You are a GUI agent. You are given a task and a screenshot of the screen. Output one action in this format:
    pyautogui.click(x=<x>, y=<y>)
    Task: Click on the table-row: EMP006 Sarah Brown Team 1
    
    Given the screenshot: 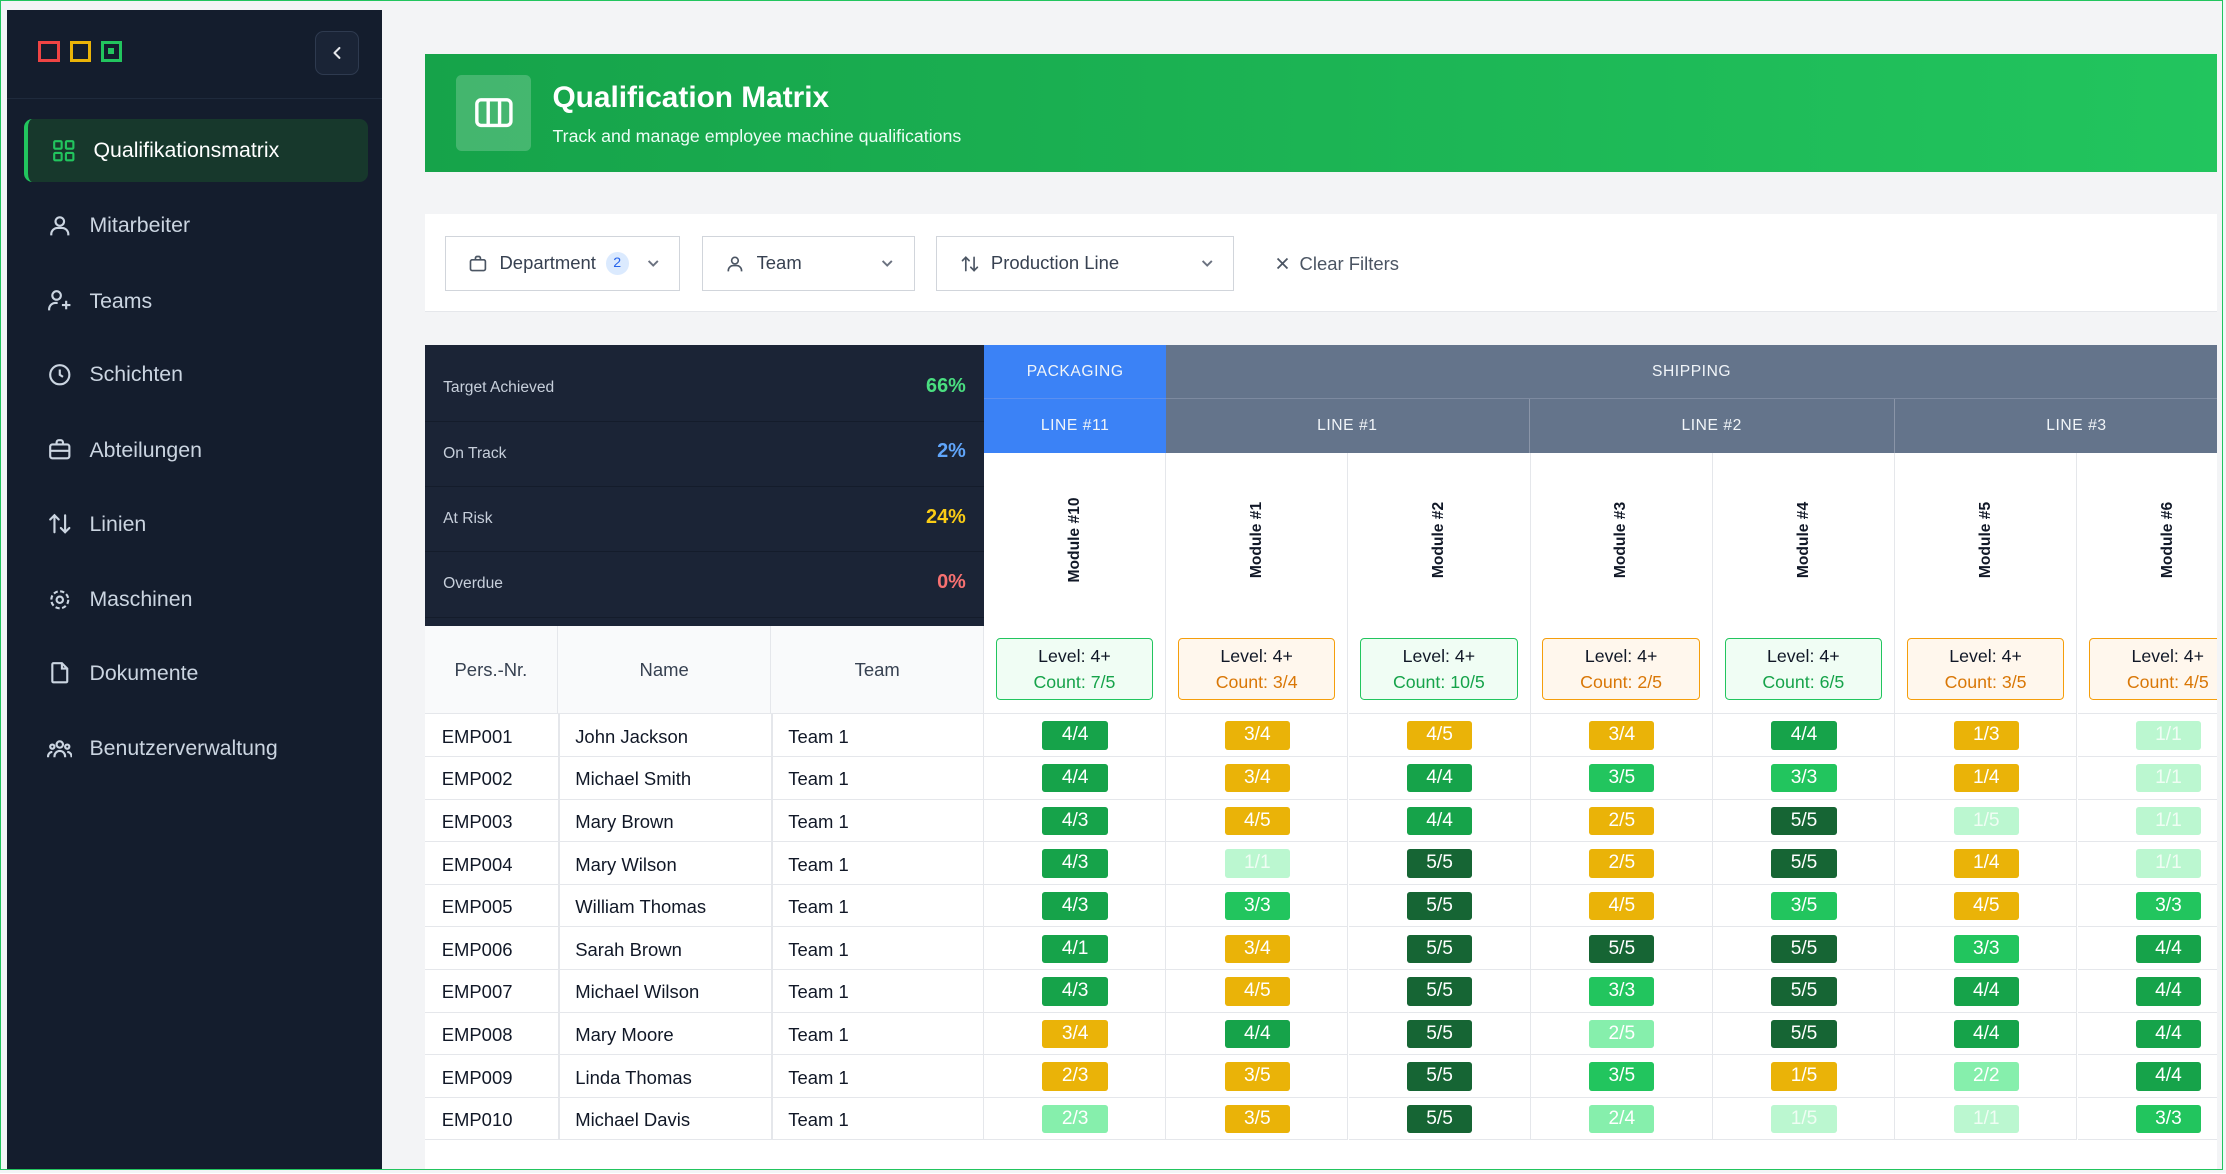 What is the action you would take?
    pyautogui.click(x=704, y=949)
    